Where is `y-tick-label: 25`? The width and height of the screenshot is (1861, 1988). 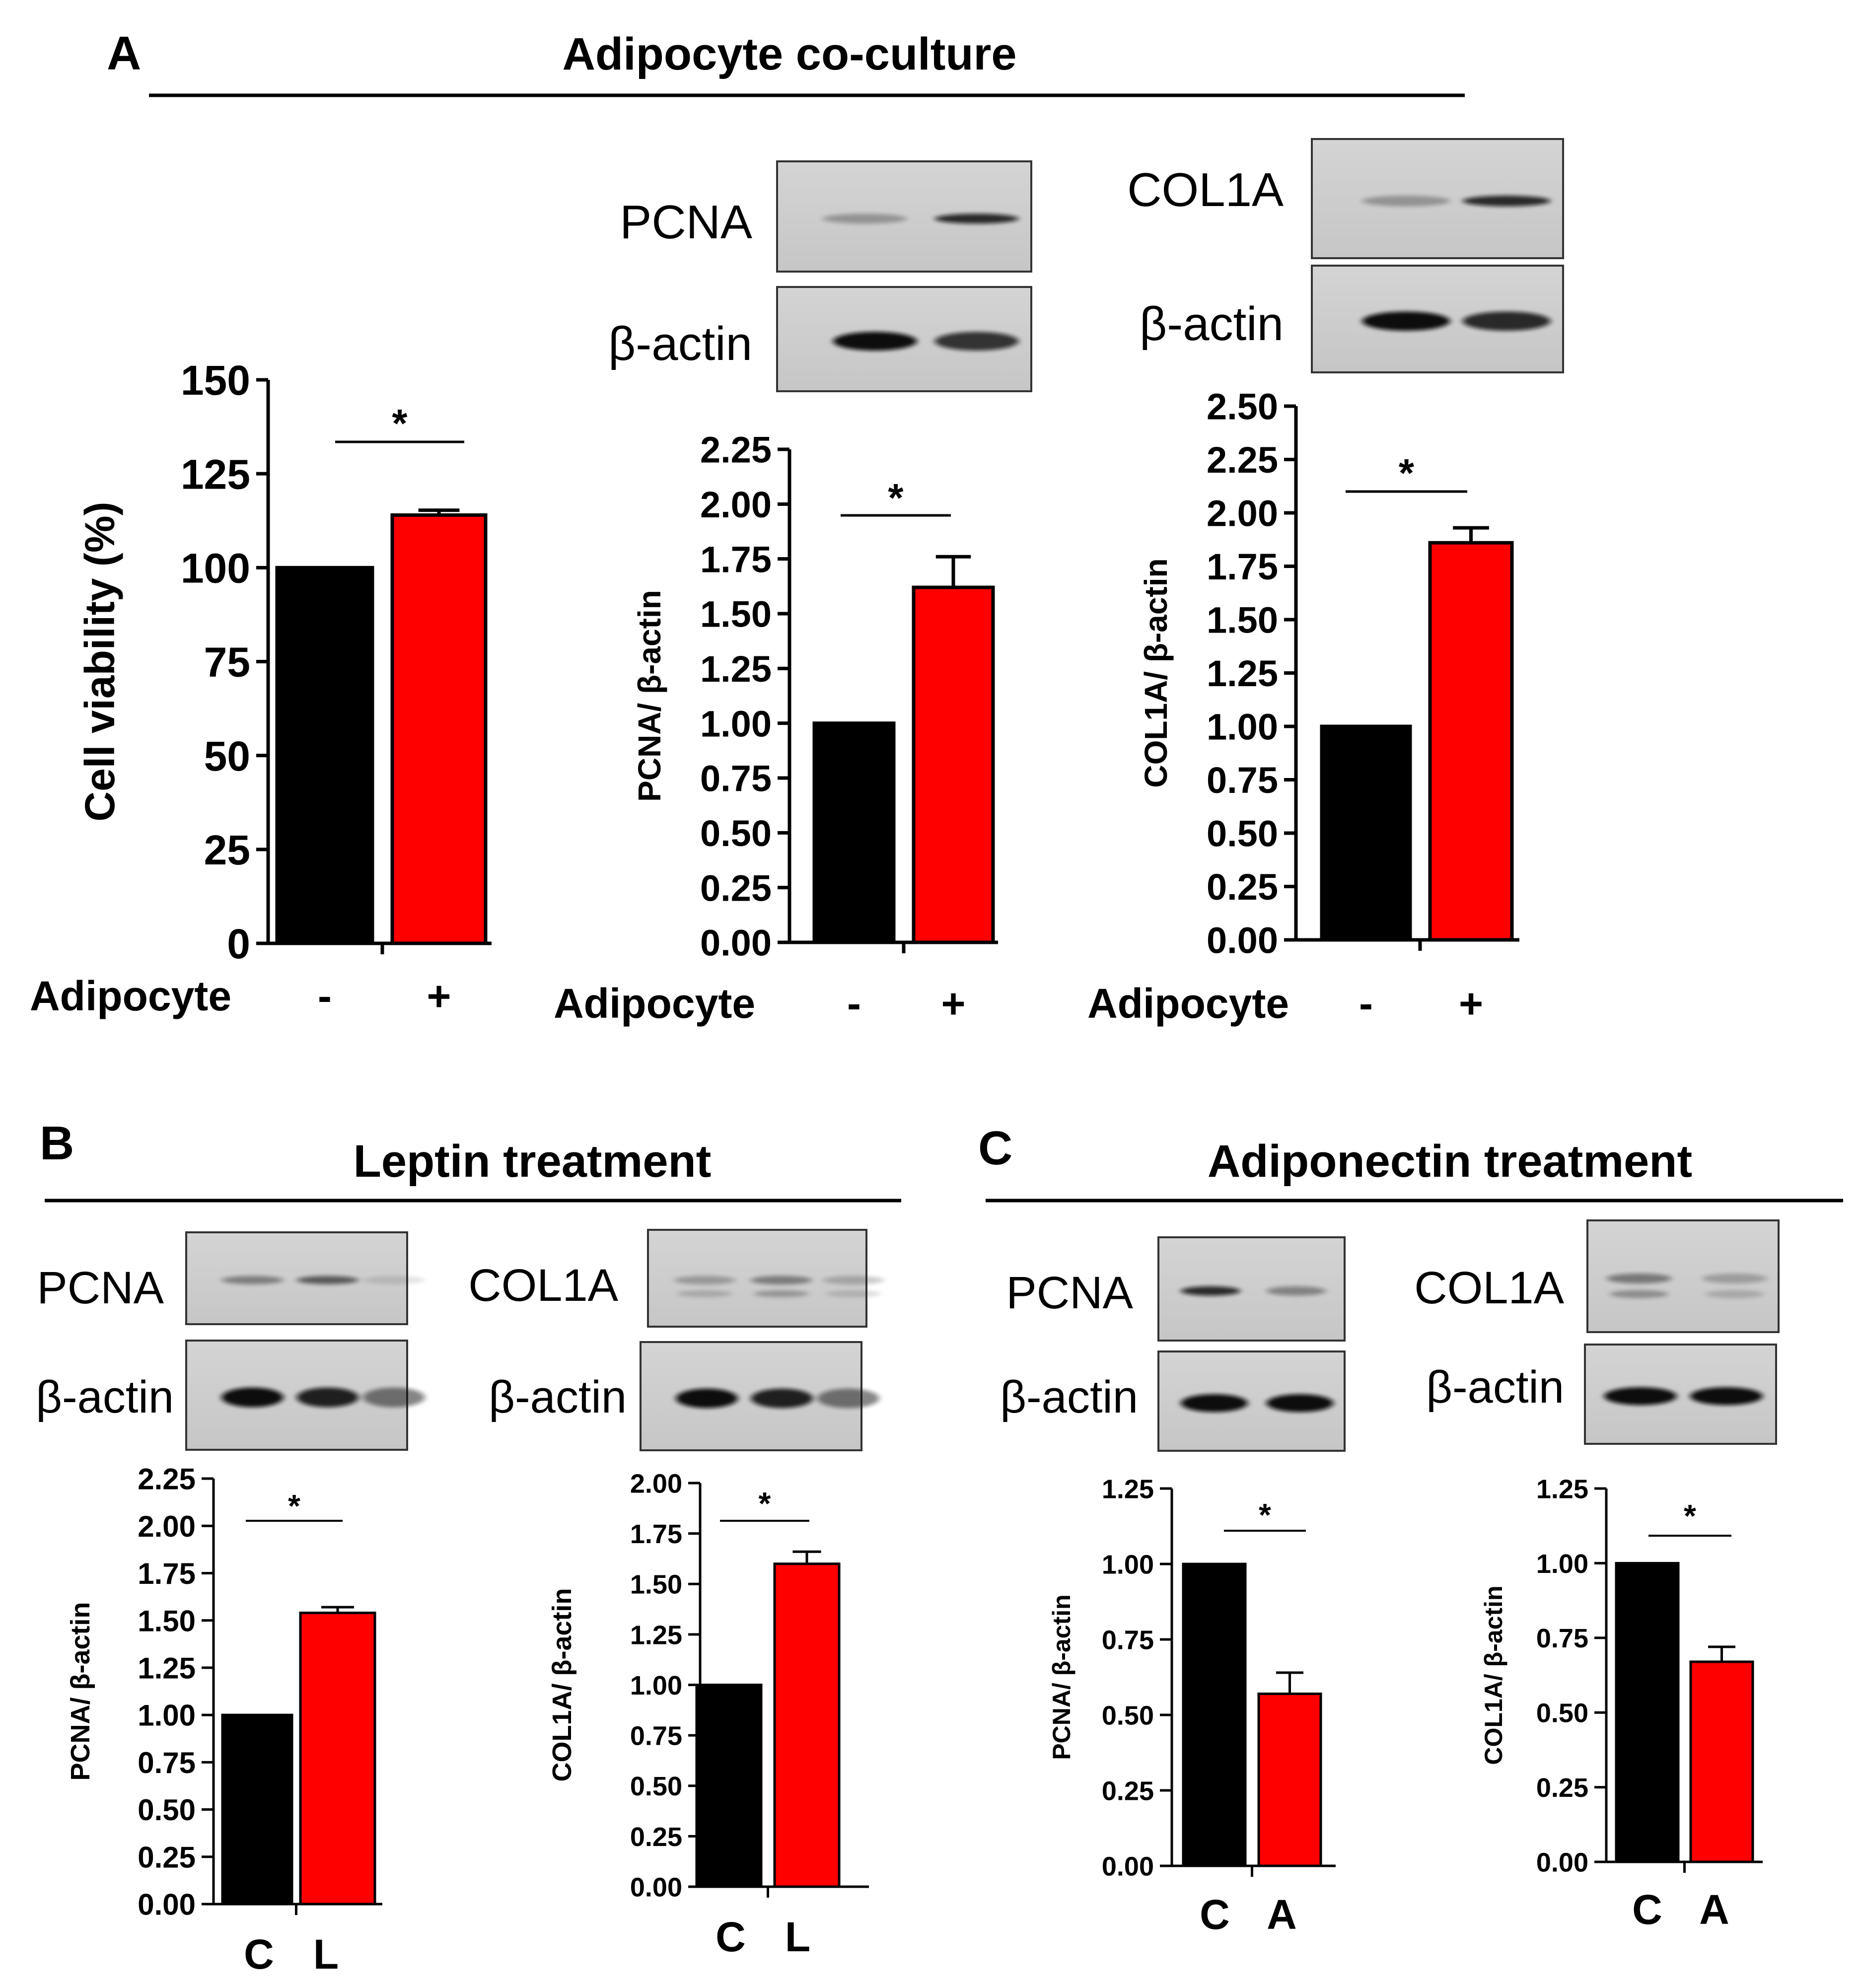 y-tick-label: 25 is located at coordinates (227, 850).